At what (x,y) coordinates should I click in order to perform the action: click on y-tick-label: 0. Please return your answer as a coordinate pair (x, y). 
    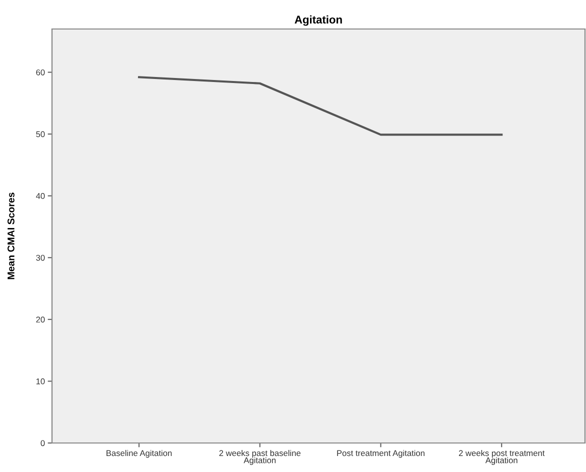
    Looking at the image, I should click on (42, 443).